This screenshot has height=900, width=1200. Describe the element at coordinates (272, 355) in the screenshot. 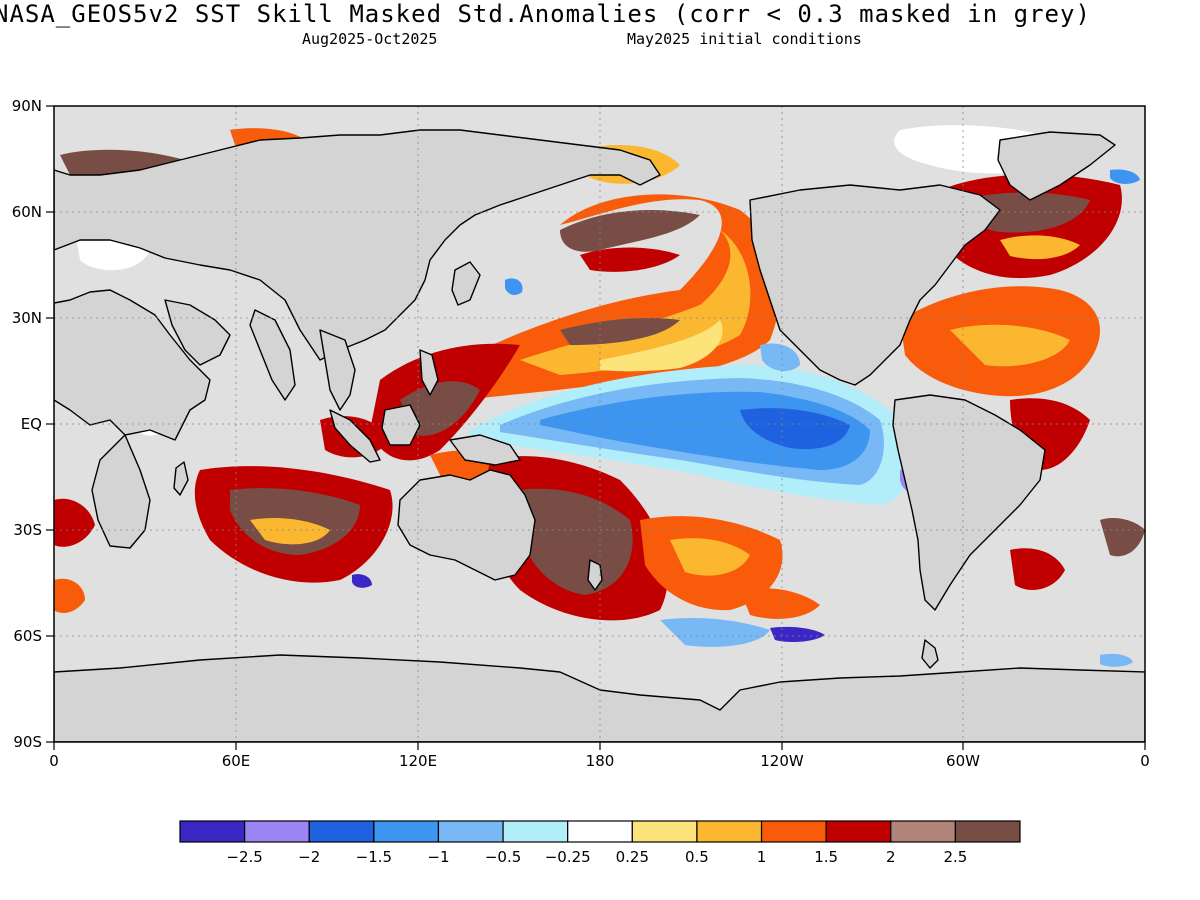

I see `india-outline` at that location.